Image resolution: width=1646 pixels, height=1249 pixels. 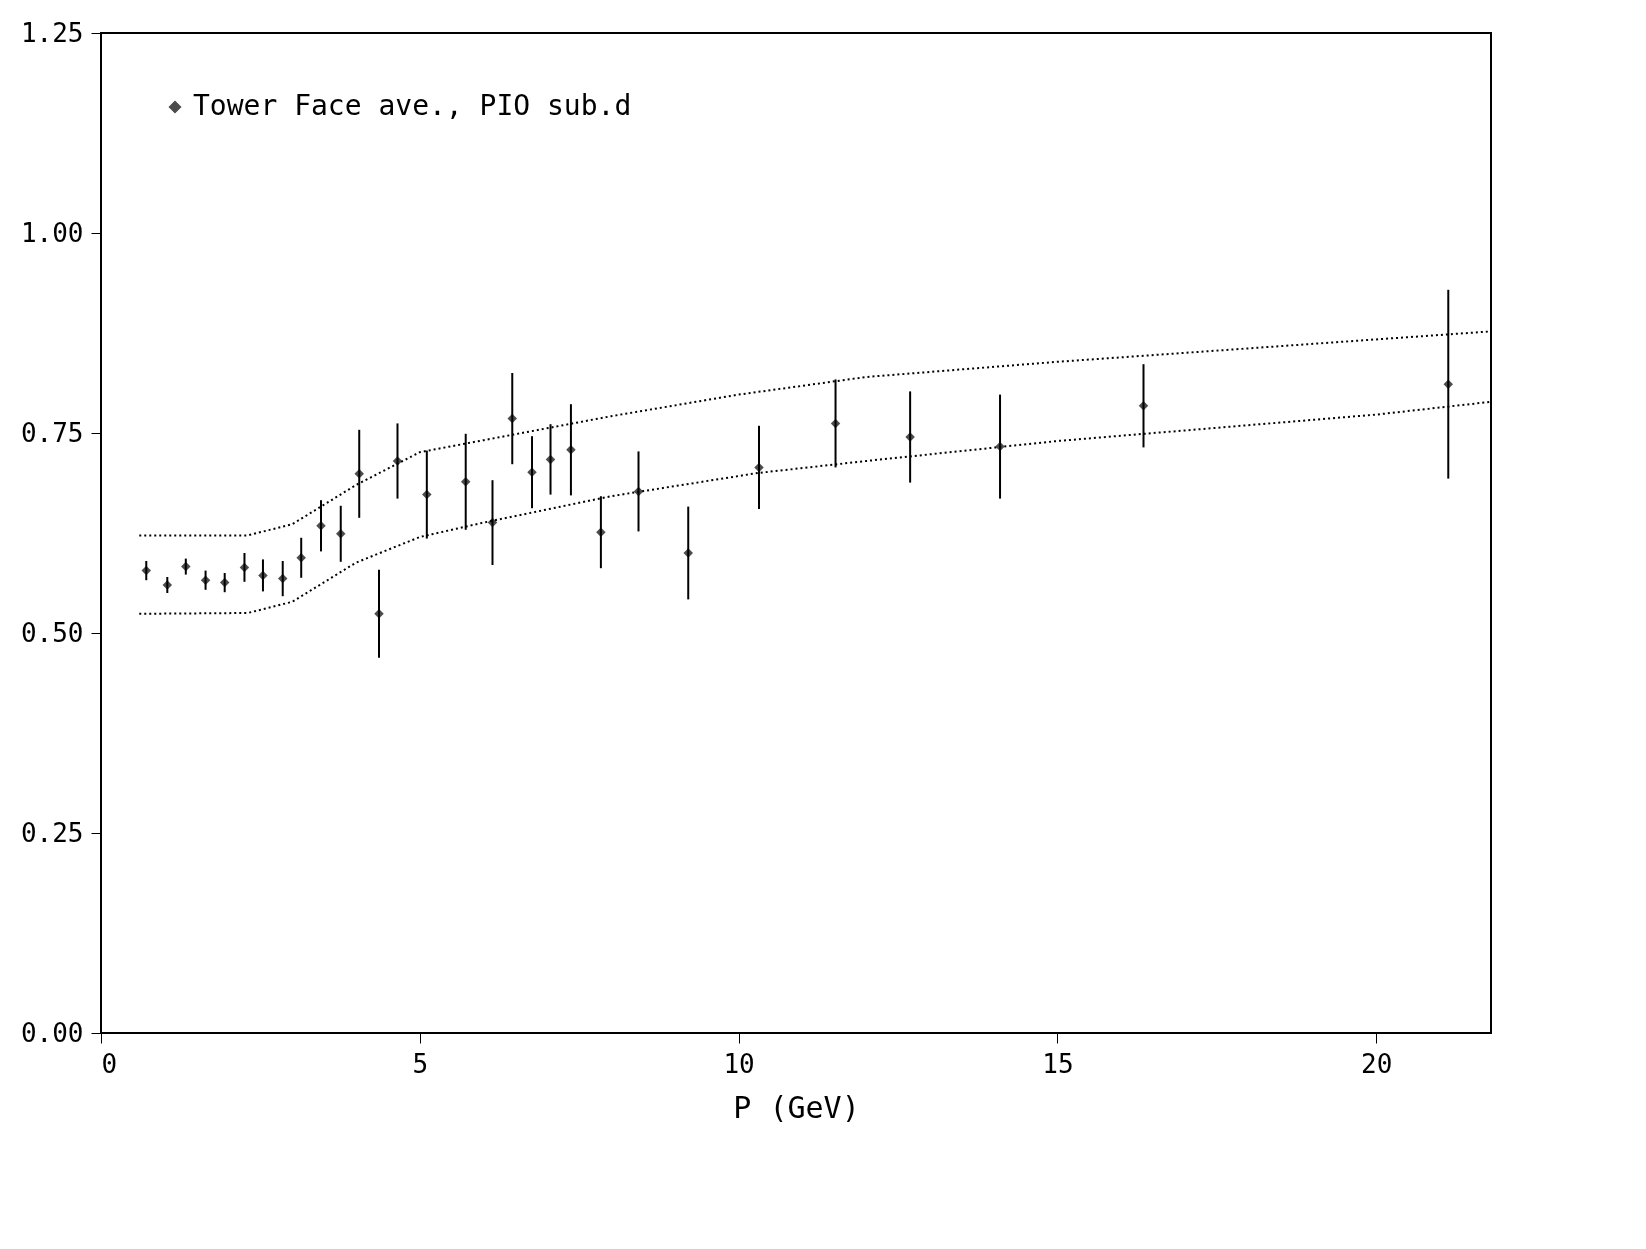 What do you see at coordinates (796, 1107) in the screenshot?
I see `x-axis-title: P (GeV)` at bounding box center [796, 1107].